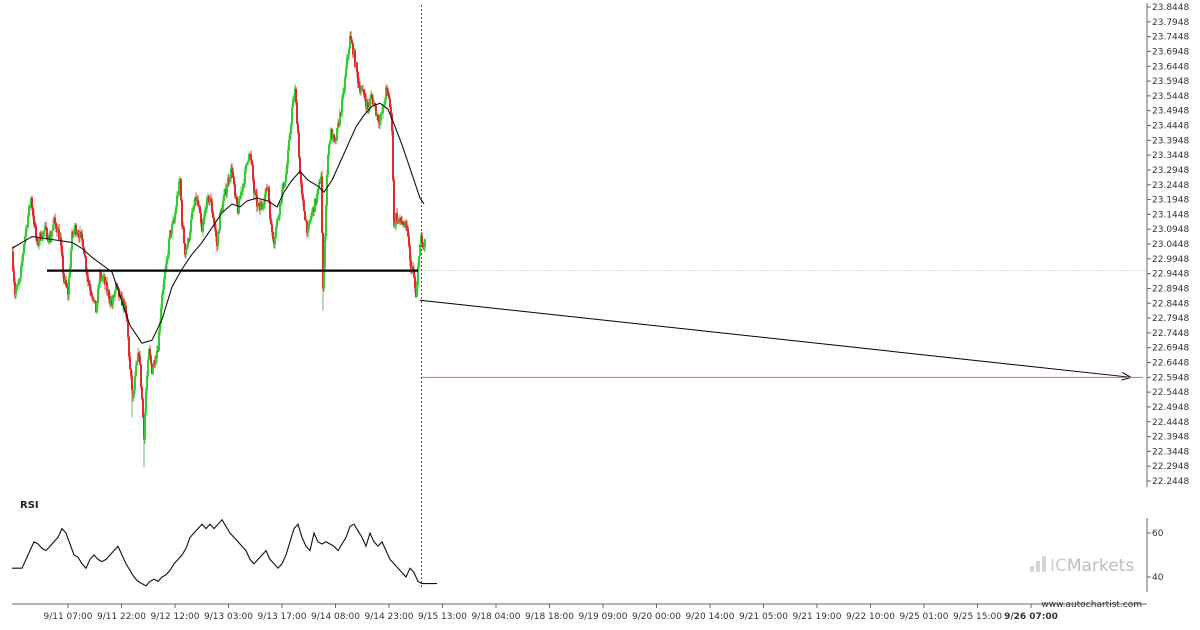 The width and height of the screenshot is (1200, 630). Describe the element at coordinates (1100, 566) in the screenshot. I see `watermark-suffix: Markets` at that location.